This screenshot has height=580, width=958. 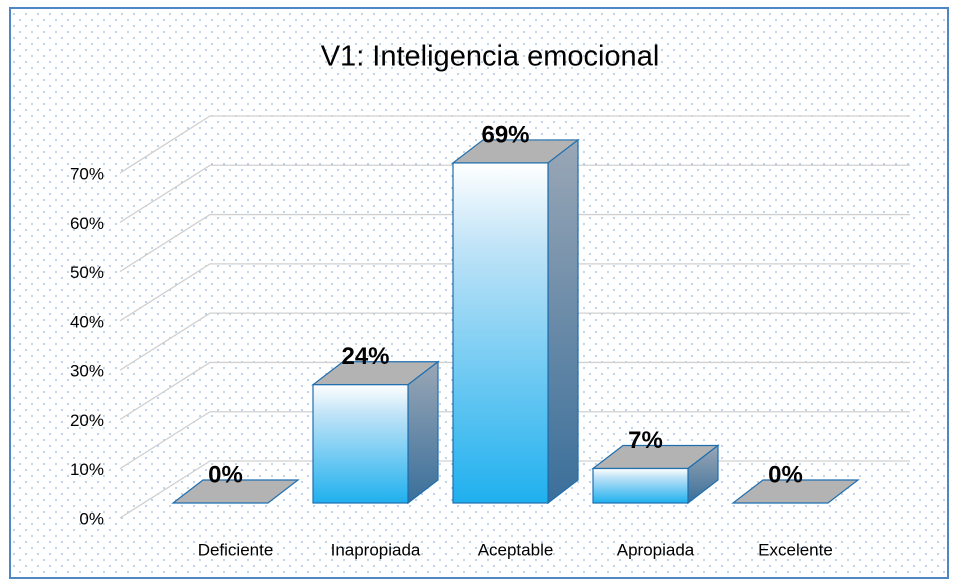 I want to click on y-tick-label: 50%, so click(x=87, y=272).